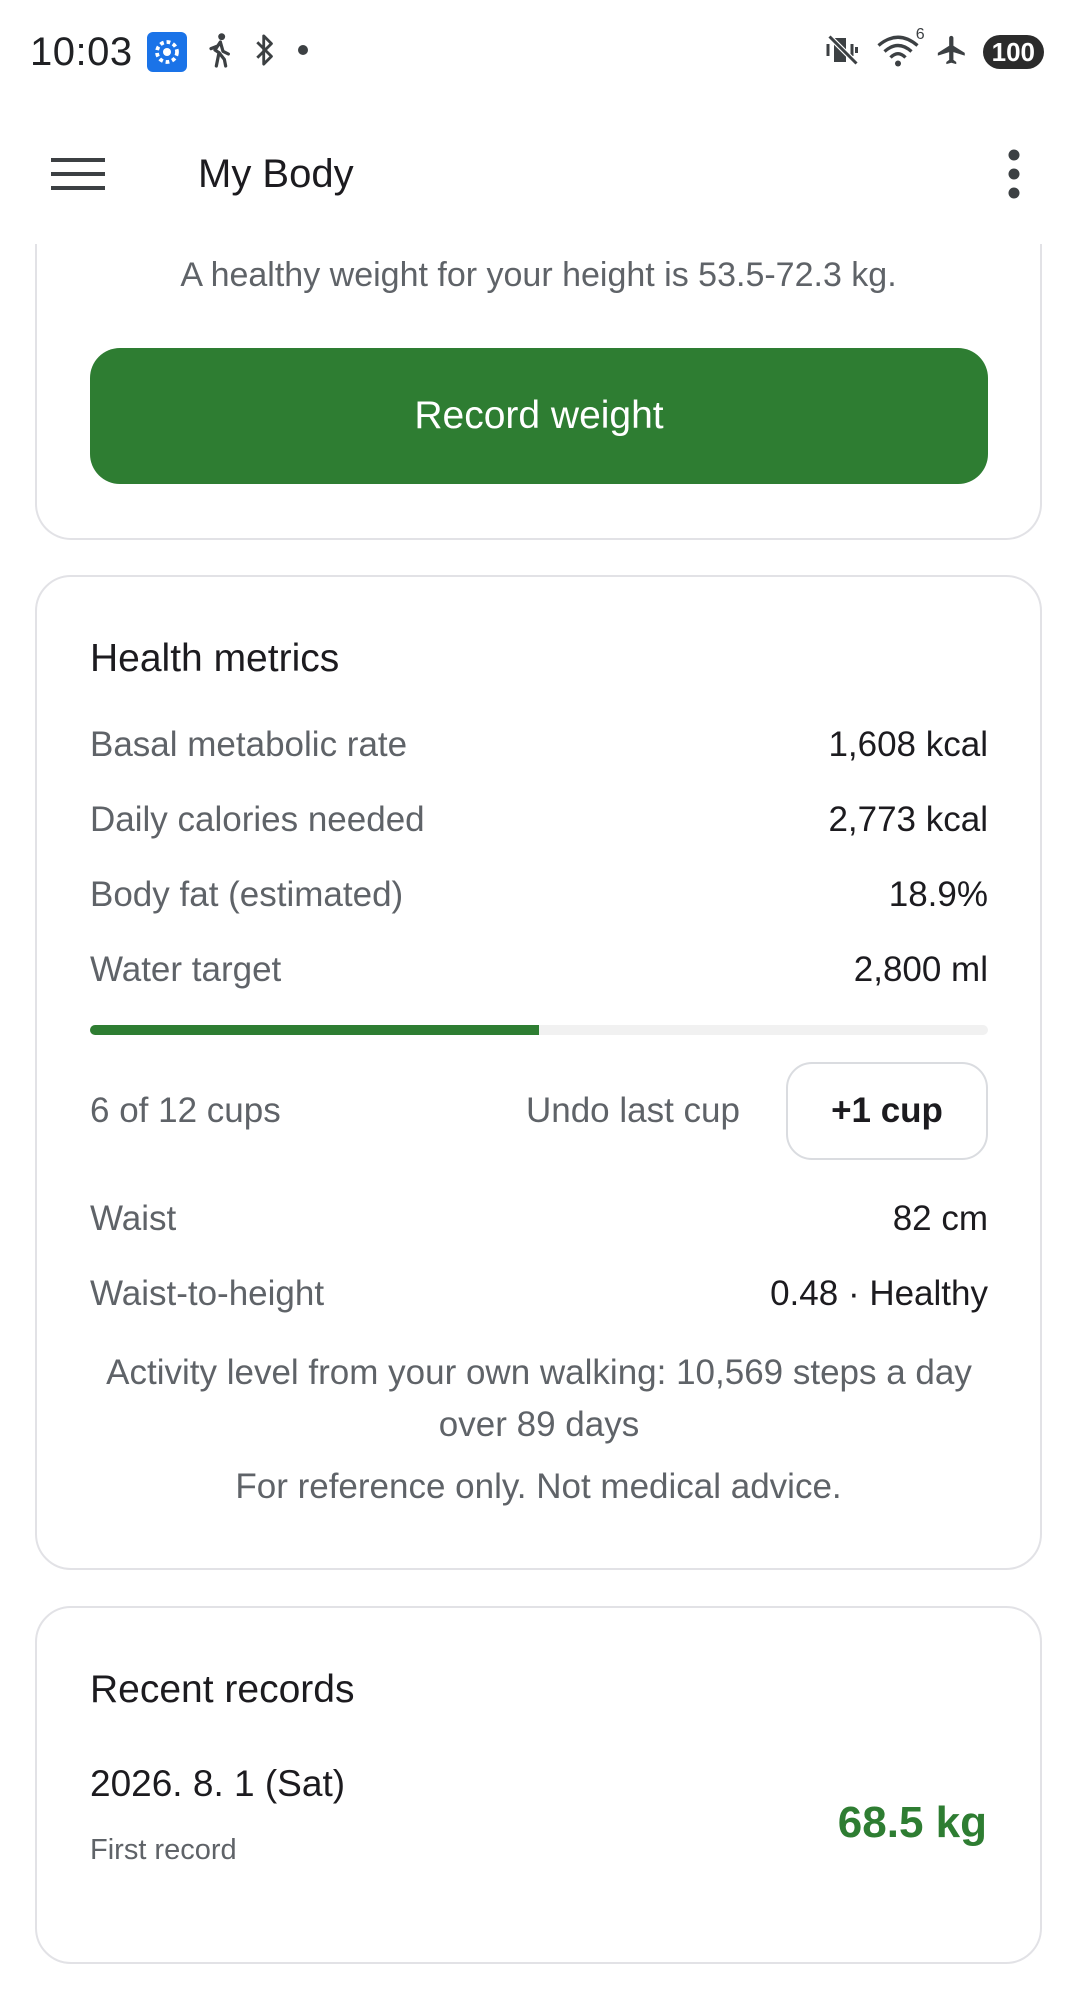  What do you see at coordinates (247, 894) in the screenshot?
I see `metric-label: Body fat (estimated)` at bounding box center [247, 894].